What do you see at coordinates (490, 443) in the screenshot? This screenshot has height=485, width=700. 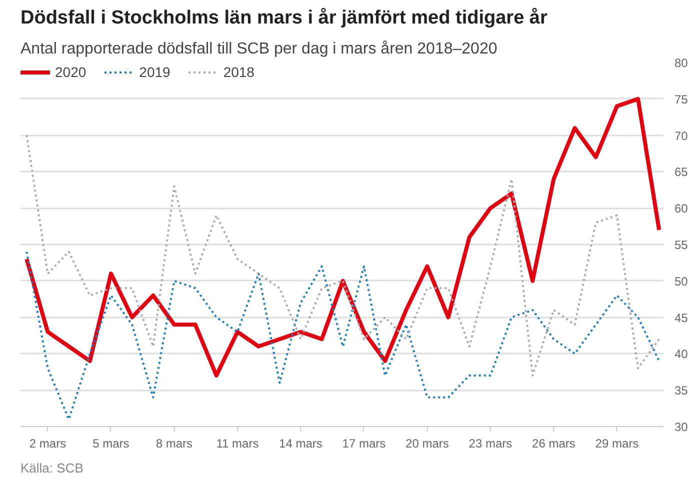 I see `x-tick-label: 23 mars` at bounding box center [490, 443].